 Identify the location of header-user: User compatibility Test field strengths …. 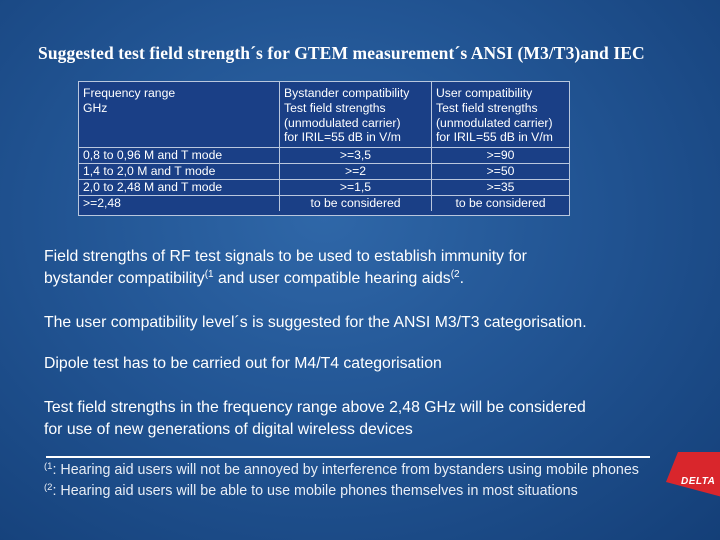
(500, 115).